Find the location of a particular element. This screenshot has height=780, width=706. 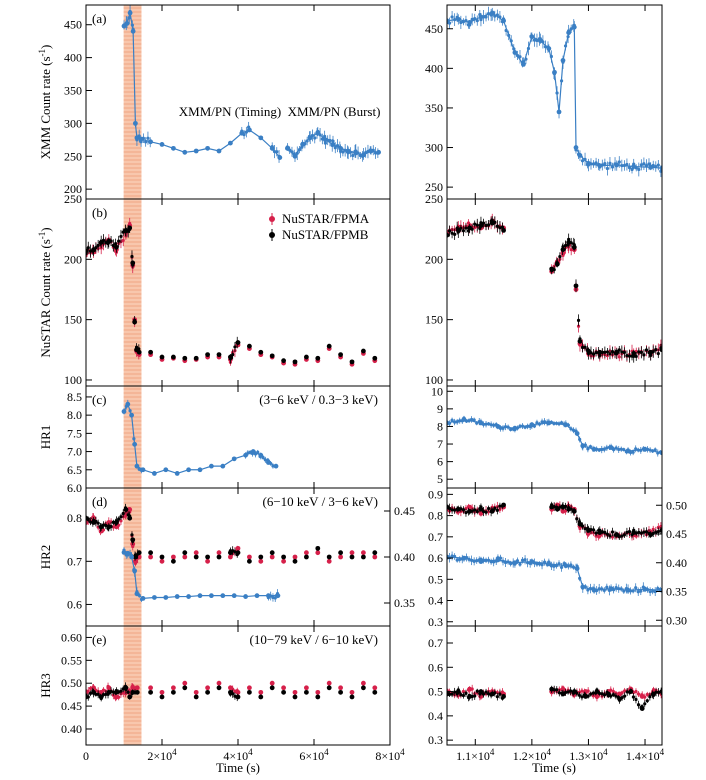

y-tick-label: 450 is located at coordinates (73, 25).